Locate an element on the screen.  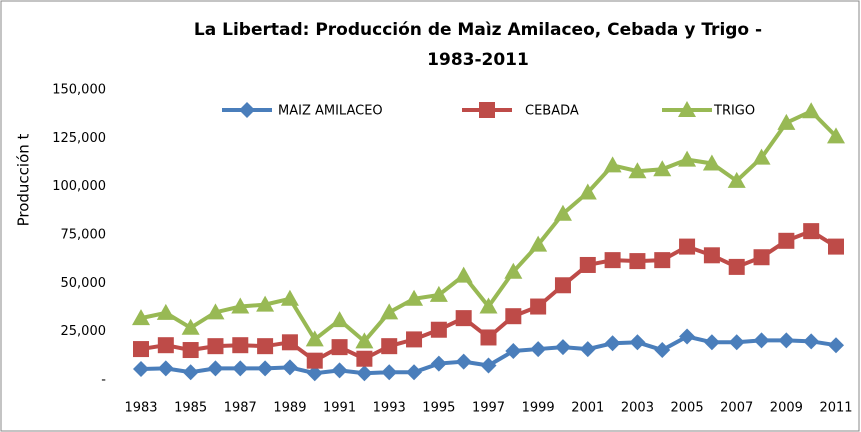
y-tick-label: 150,000 is located at coordinates (79, 90).